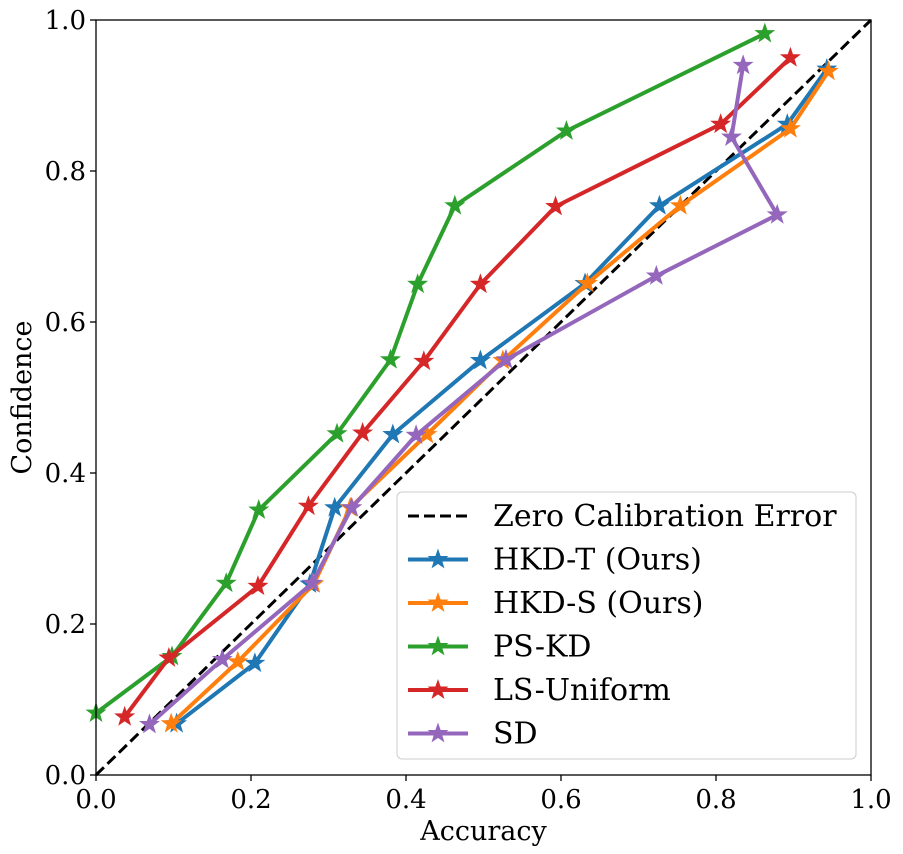  Describe the element at coordinates (95, 800) in the screenshot. I see `x-tick-label: 0.0` at that location.